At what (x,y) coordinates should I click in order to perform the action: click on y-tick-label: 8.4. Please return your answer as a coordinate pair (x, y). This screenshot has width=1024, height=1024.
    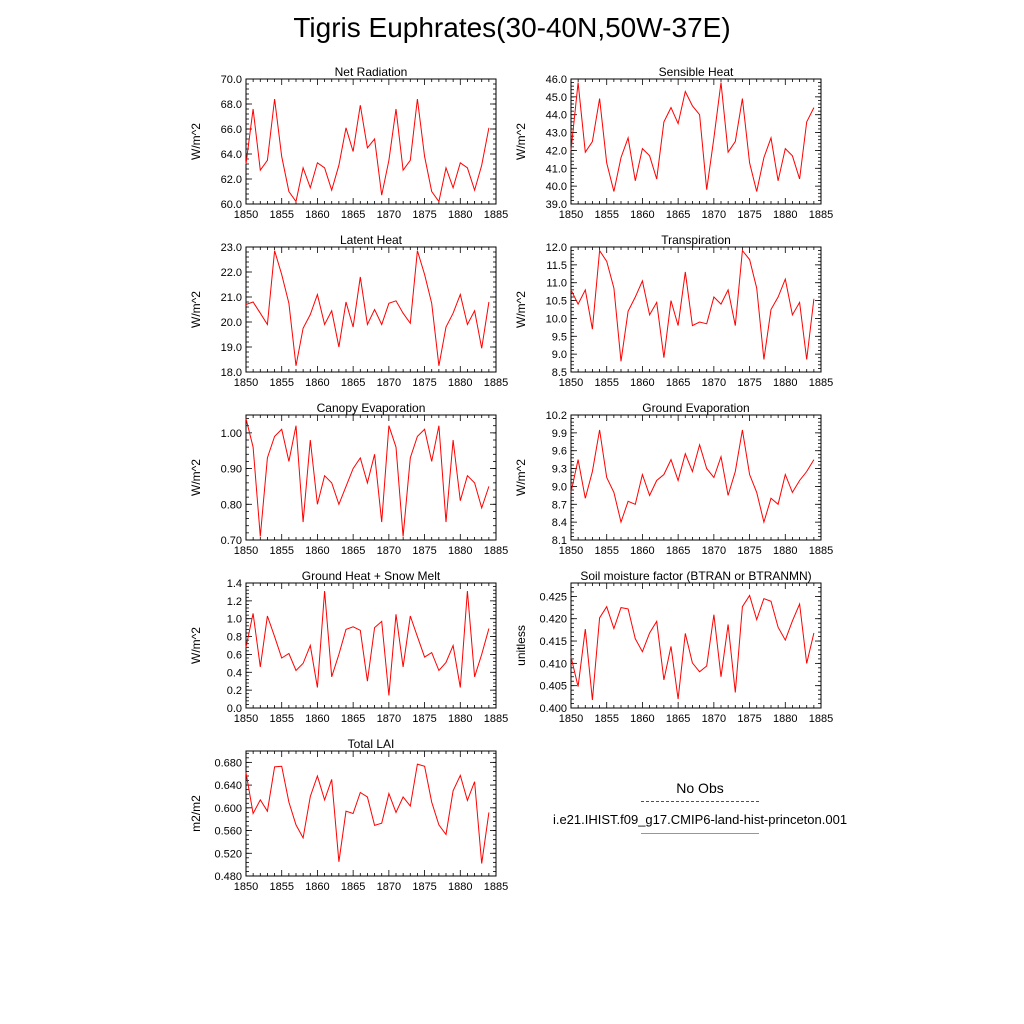
    Looking at the image, I should click on (559, 523).